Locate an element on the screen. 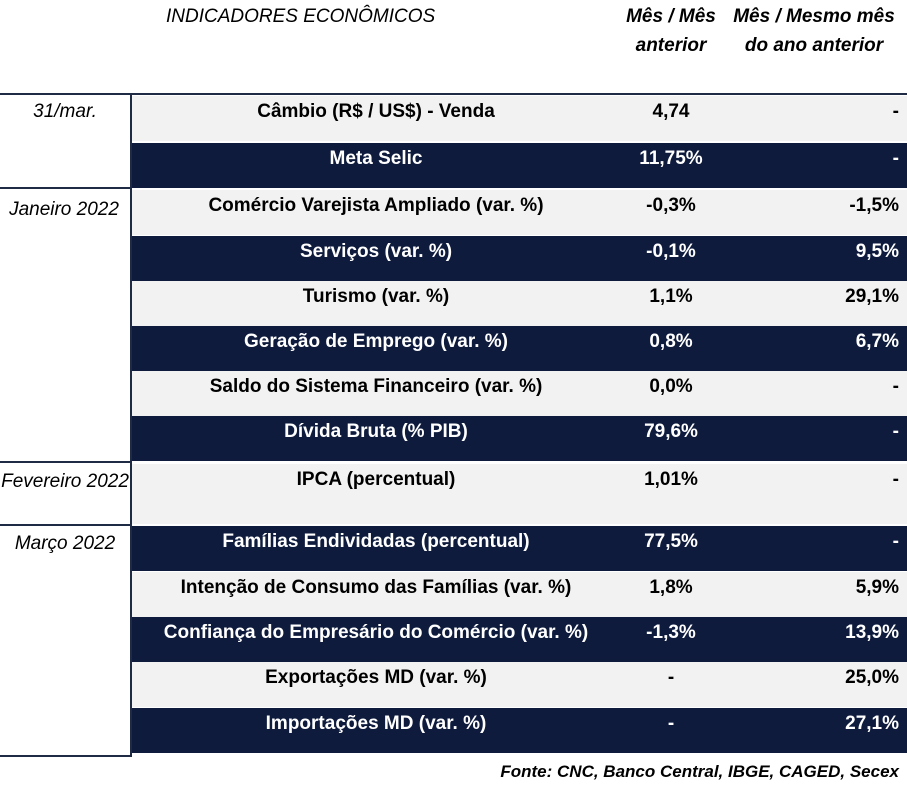  period-label-fevereiro: Fevereiro 2022 is located at coordinates (65, 481).